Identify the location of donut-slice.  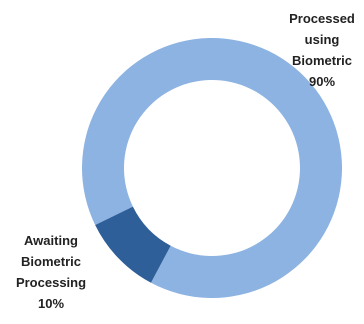
(133, 244).